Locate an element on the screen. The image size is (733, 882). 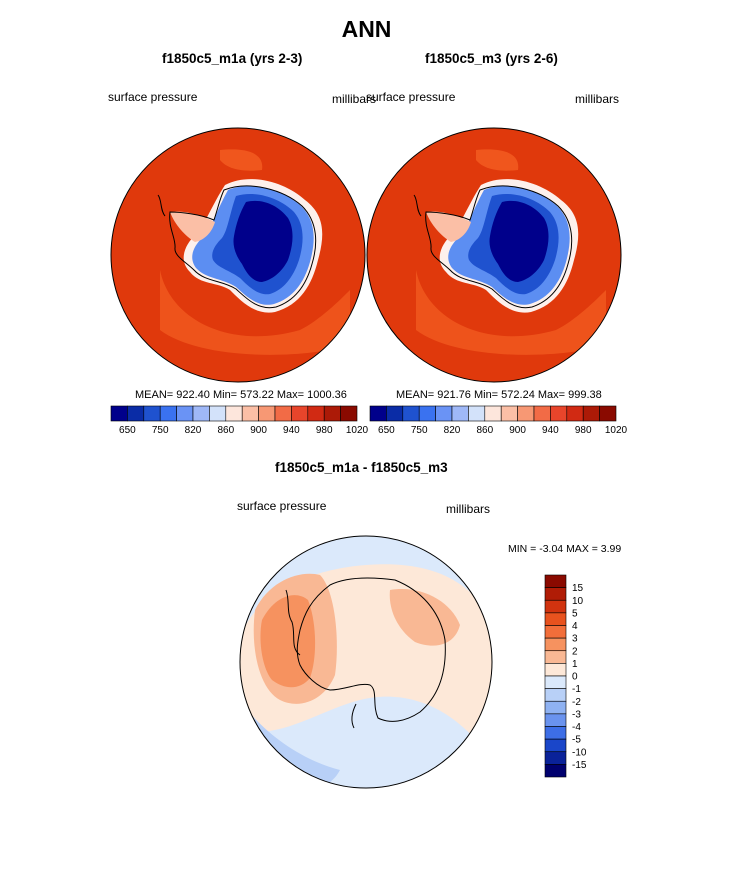
panel1-variable-label: surface pressure is located at coordinates (153, 97).